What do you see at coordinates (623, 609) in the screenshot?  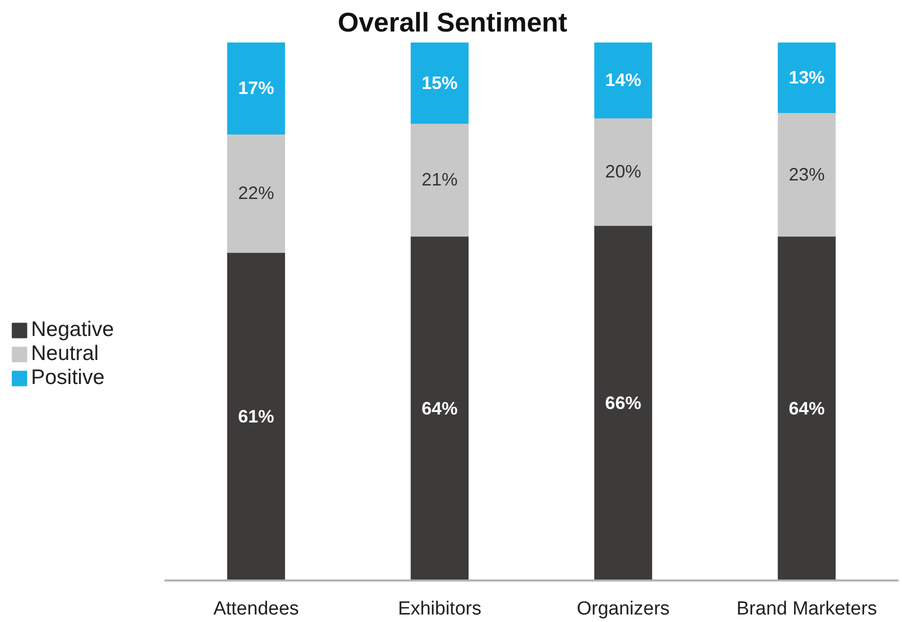 I see `x-tick-label: Organizers` at bounding box center [623, 609].